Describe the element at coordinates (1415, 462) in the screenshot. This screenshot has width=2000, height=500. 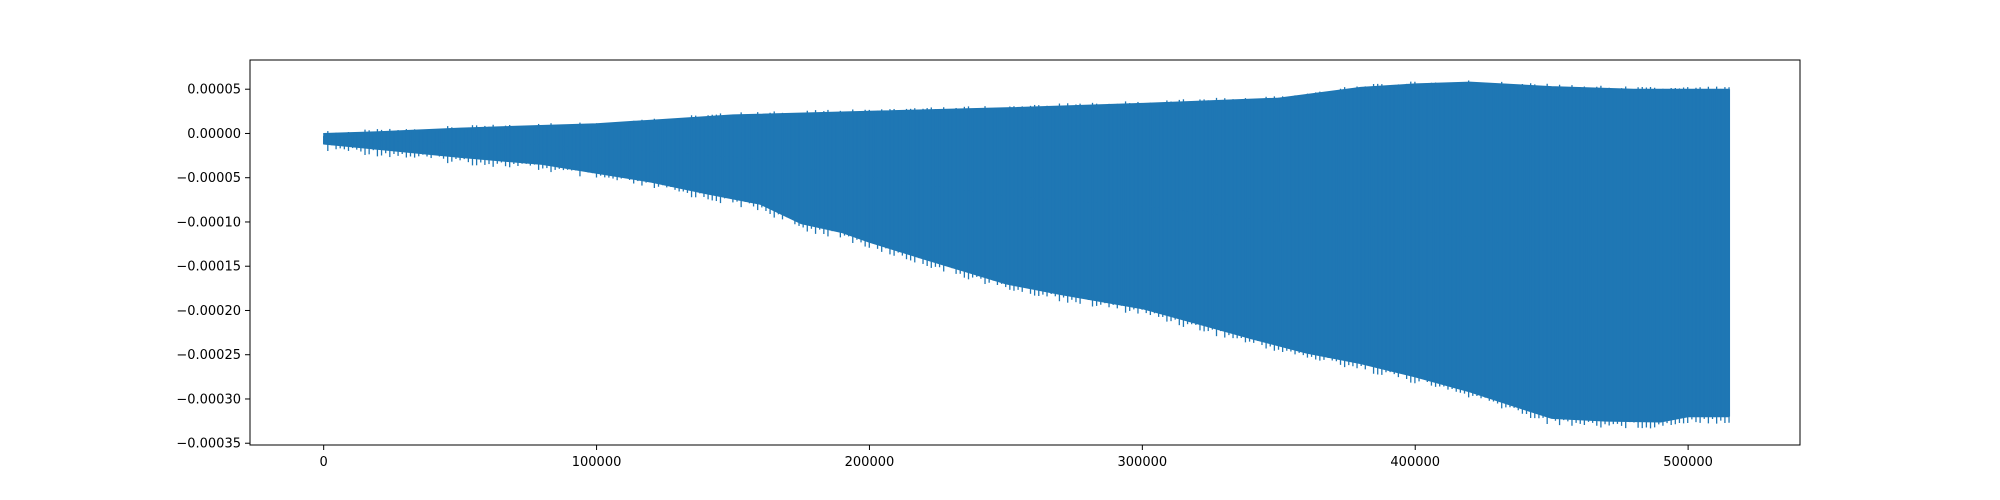
I see `x-tick-label: 400000` at that location.